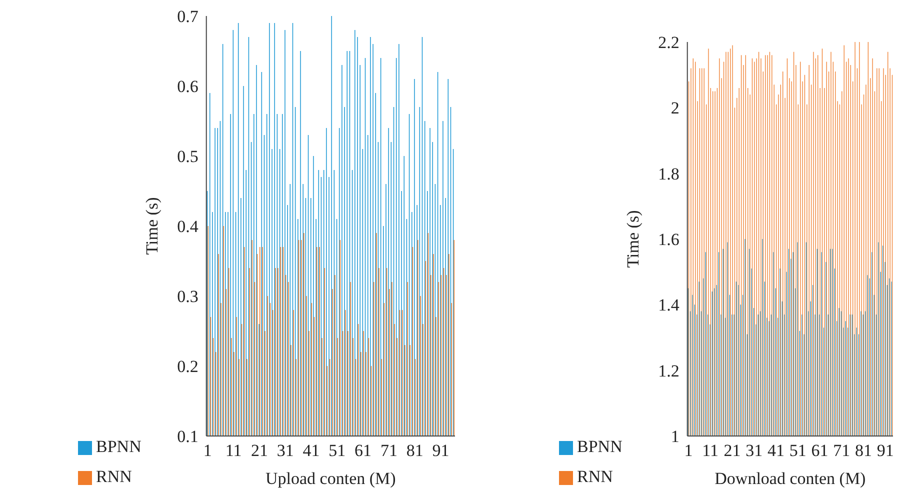 This screenshot has height=500, width=905. Describe the element at coordinates (675, 108) in the screenshot. I see `y-tick-label: 2` at that location.